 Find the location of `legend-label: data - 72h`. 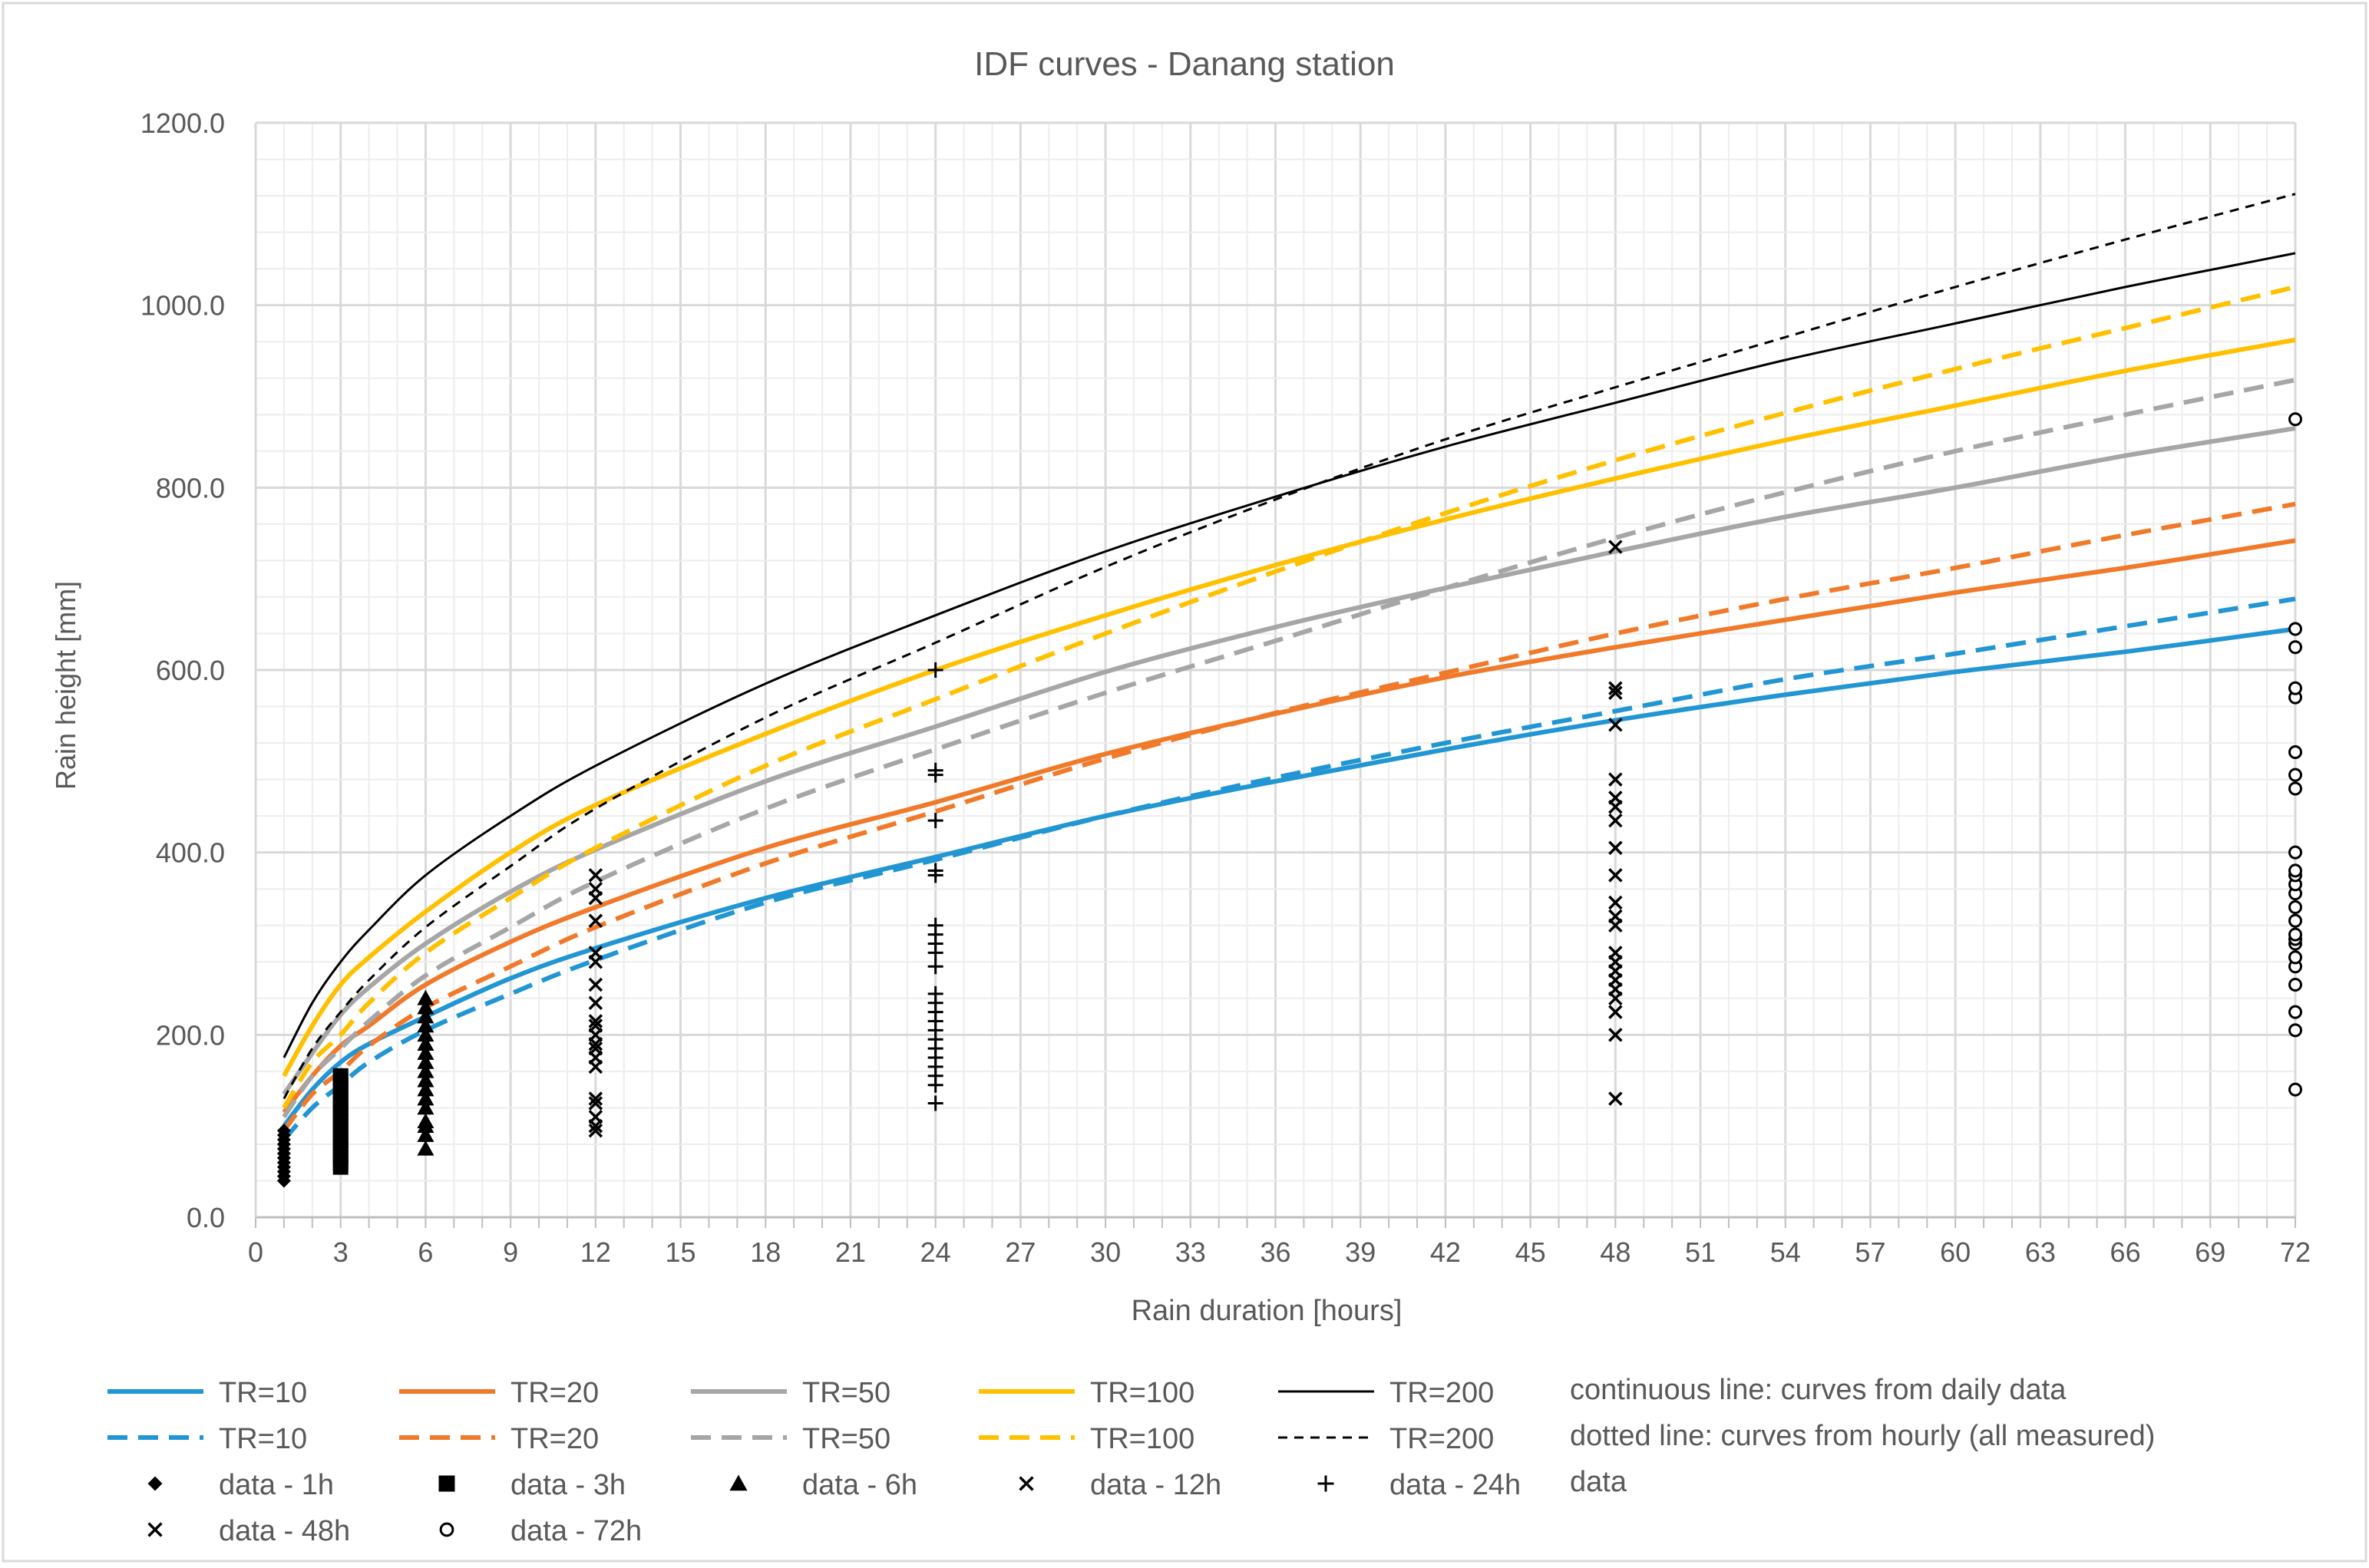

legend-label: data - 72h is located at coordinates (576, 1531).